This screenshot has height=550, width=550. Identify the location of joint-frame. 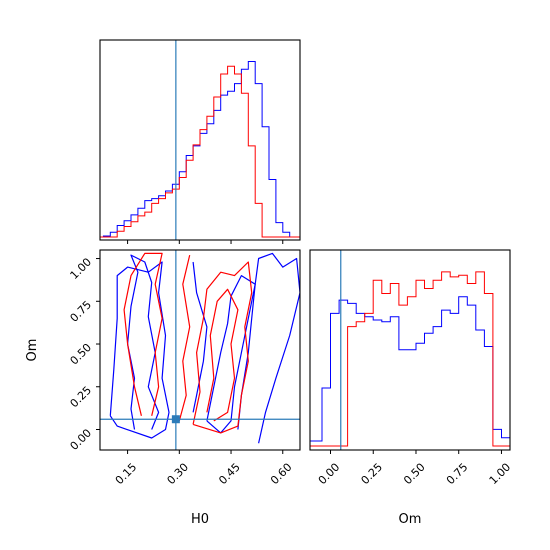
(200, 350).